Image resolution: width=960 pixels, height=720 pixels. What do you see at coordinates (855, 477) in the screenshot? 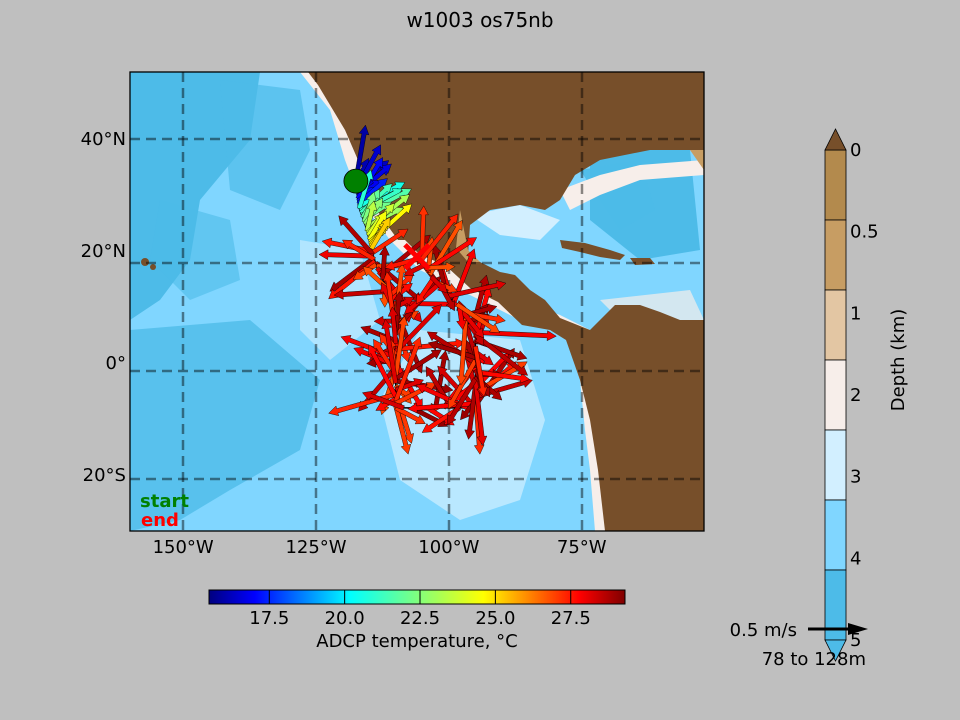
I see `depth-tick-label: 3` at bounding box center [855, 477].